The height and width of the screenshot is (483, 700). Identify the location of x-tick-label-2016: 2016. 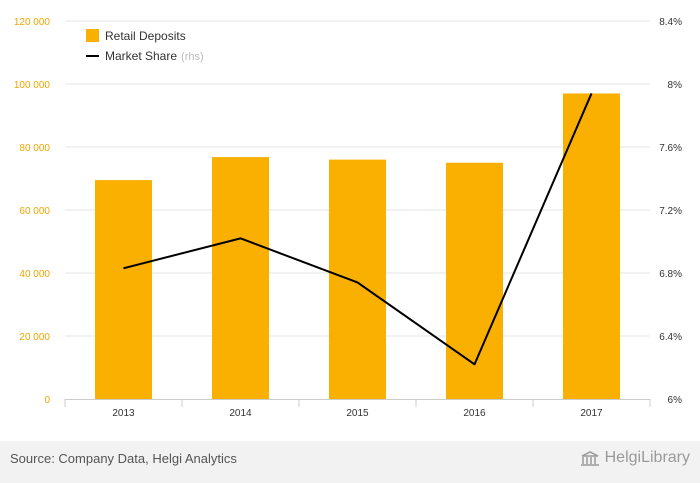
(474, 413).